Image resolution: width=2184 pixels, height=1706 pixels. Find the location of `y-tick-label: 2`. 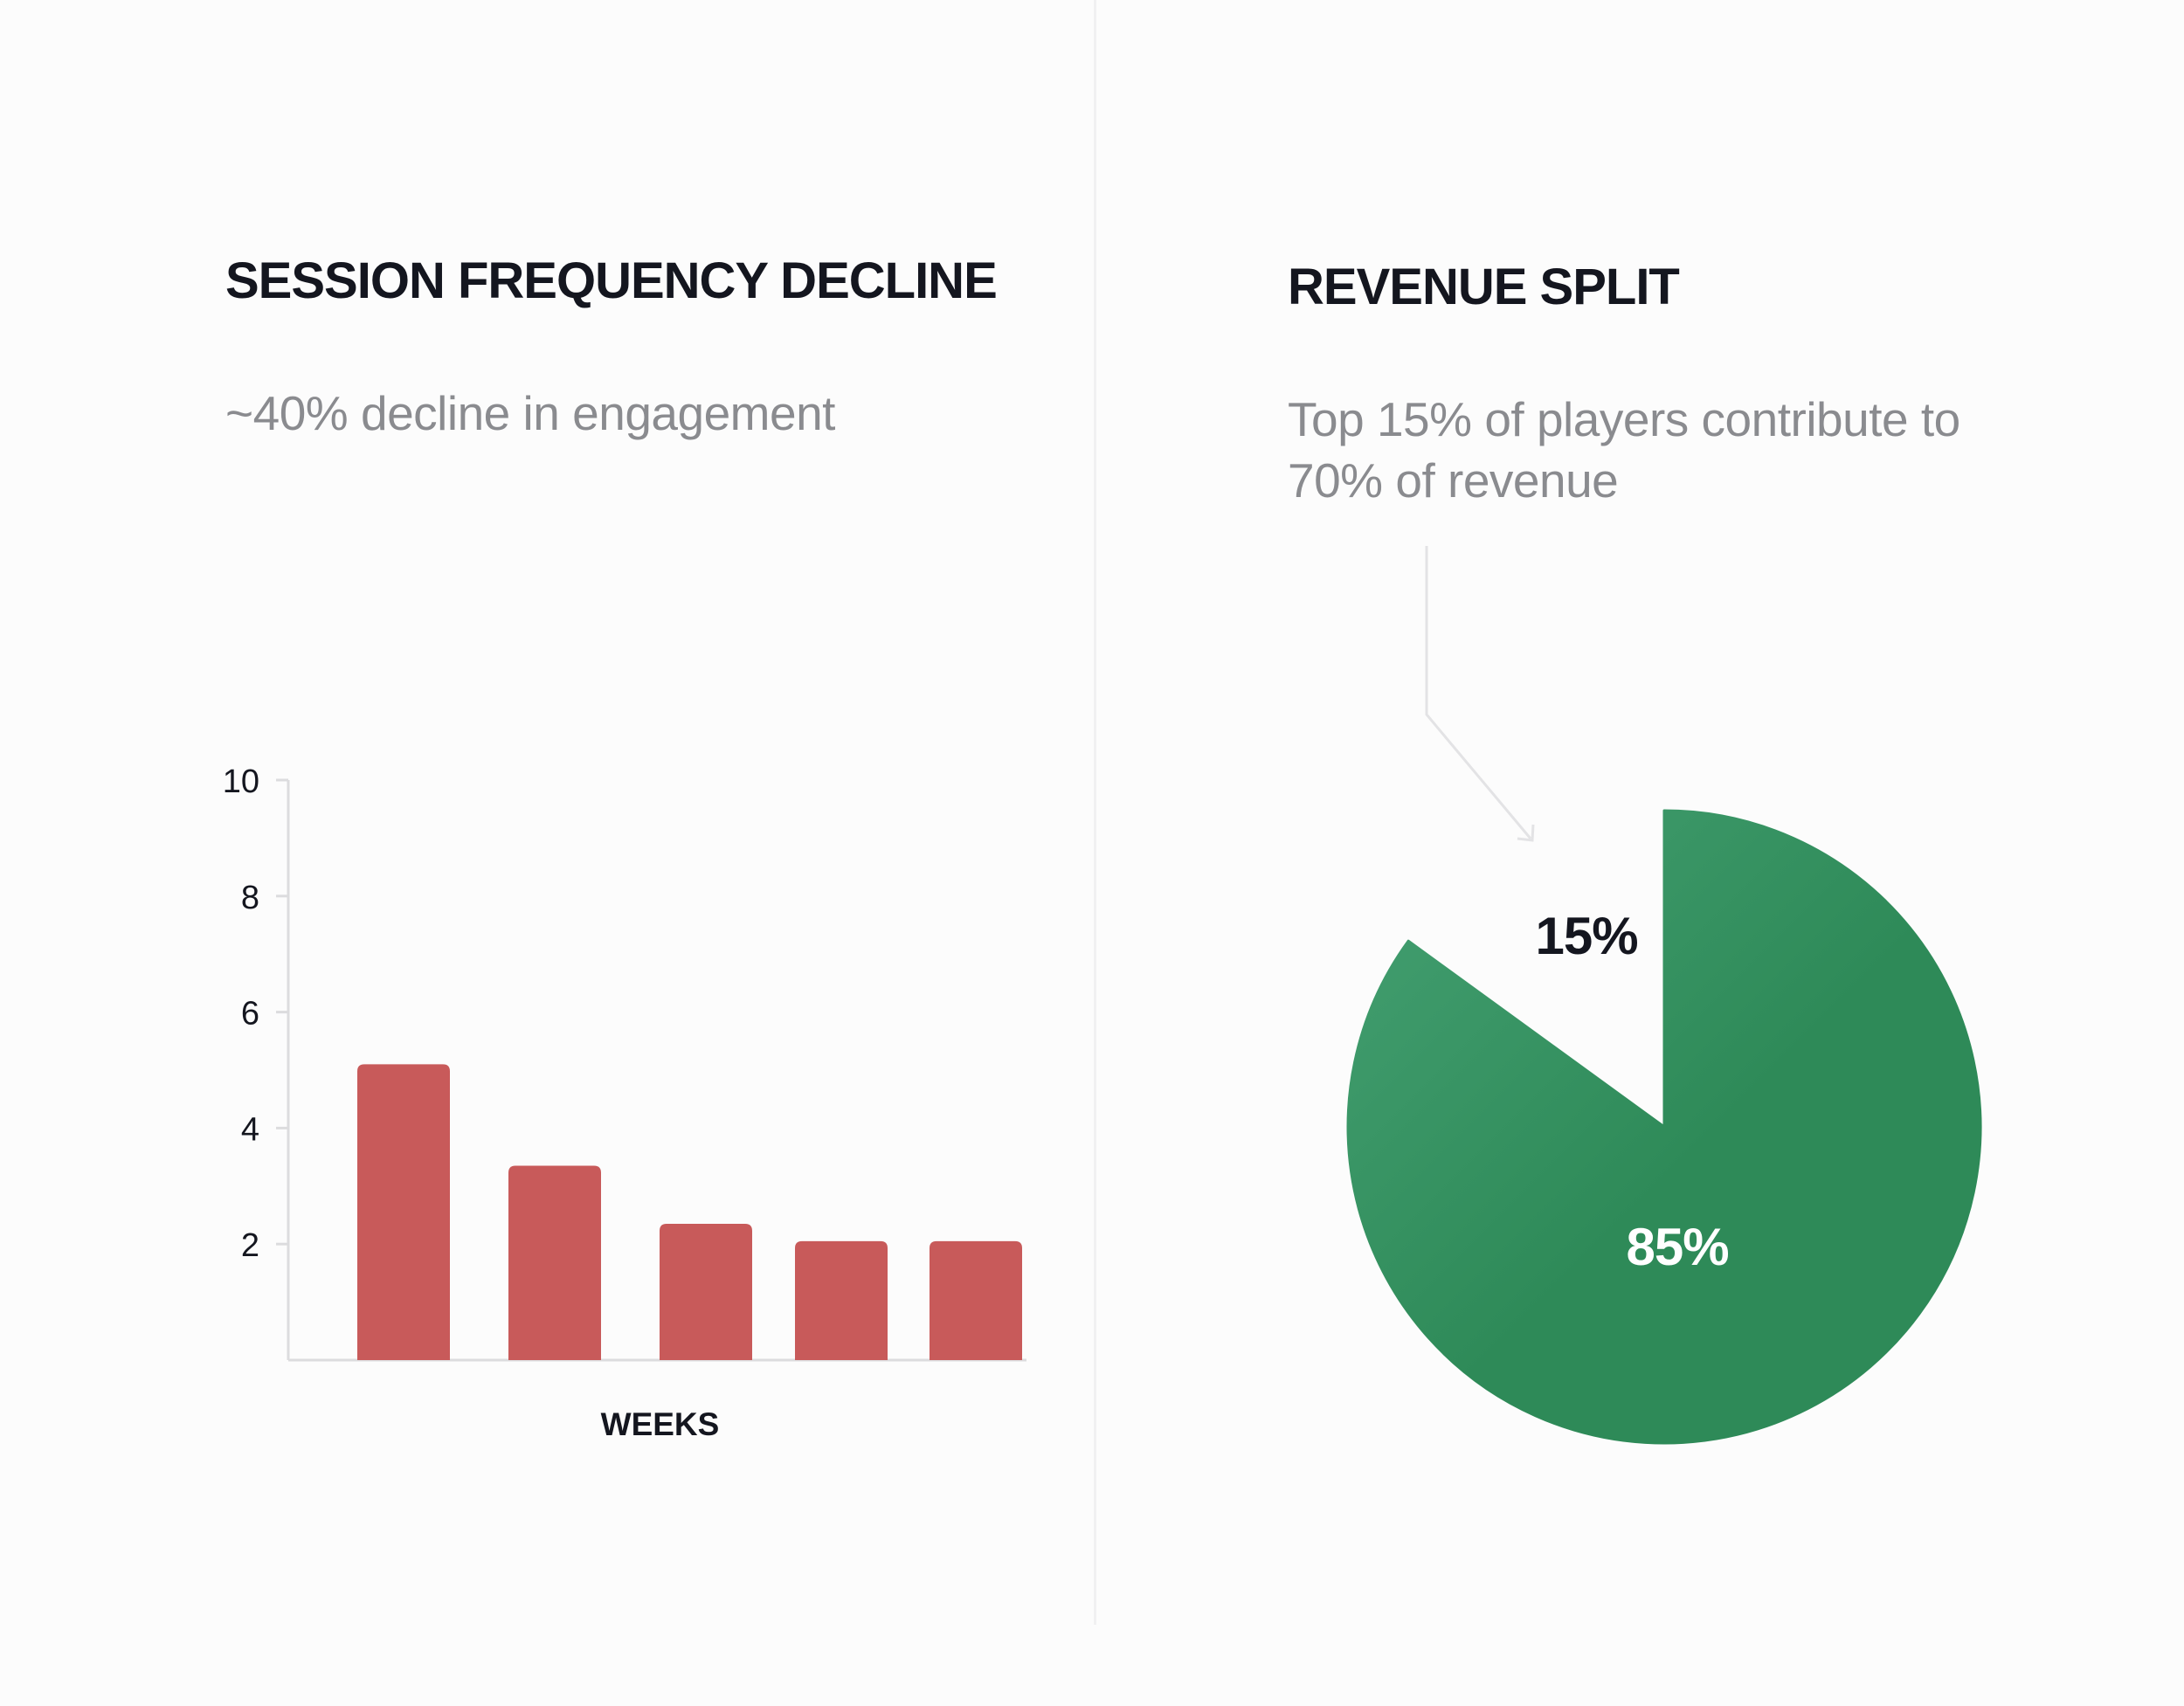

y-tick-label: 2 is located at coordinates (250, 1245).